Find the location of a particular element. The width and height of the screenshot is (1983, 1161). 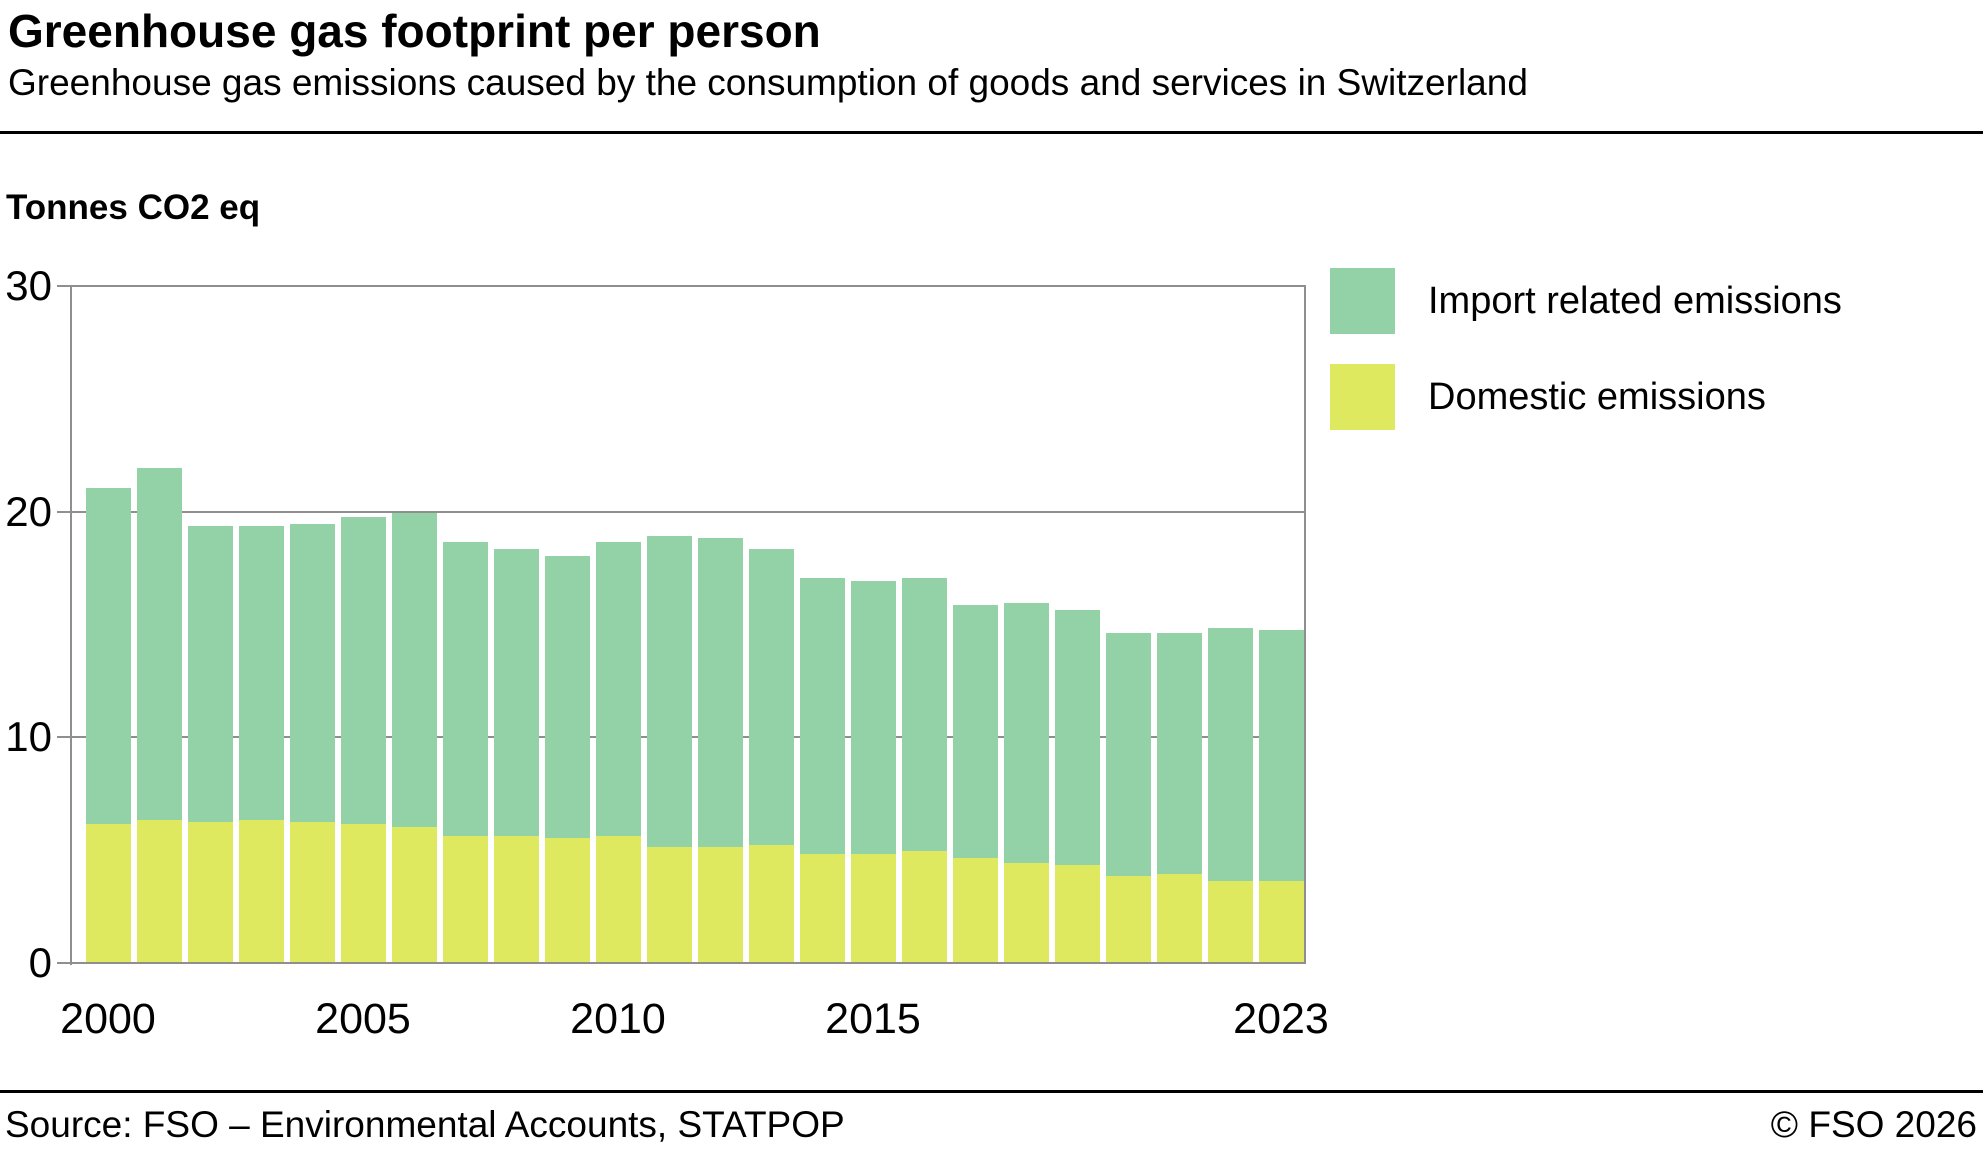

page-title: Greenhouse gas footprint per person is located at coordinates (414, 31).